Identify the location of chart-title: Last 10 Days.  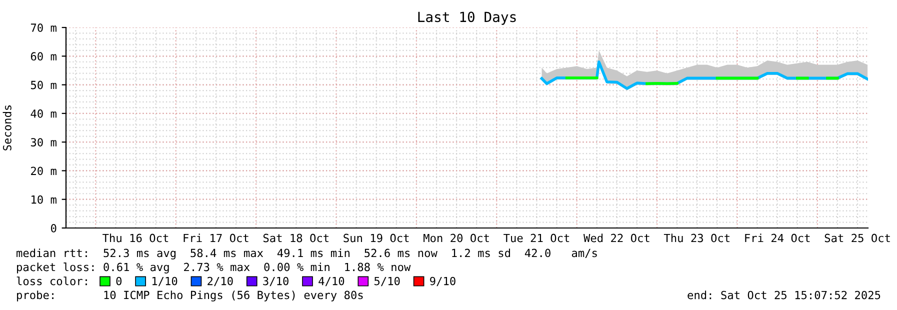
(467, 18).